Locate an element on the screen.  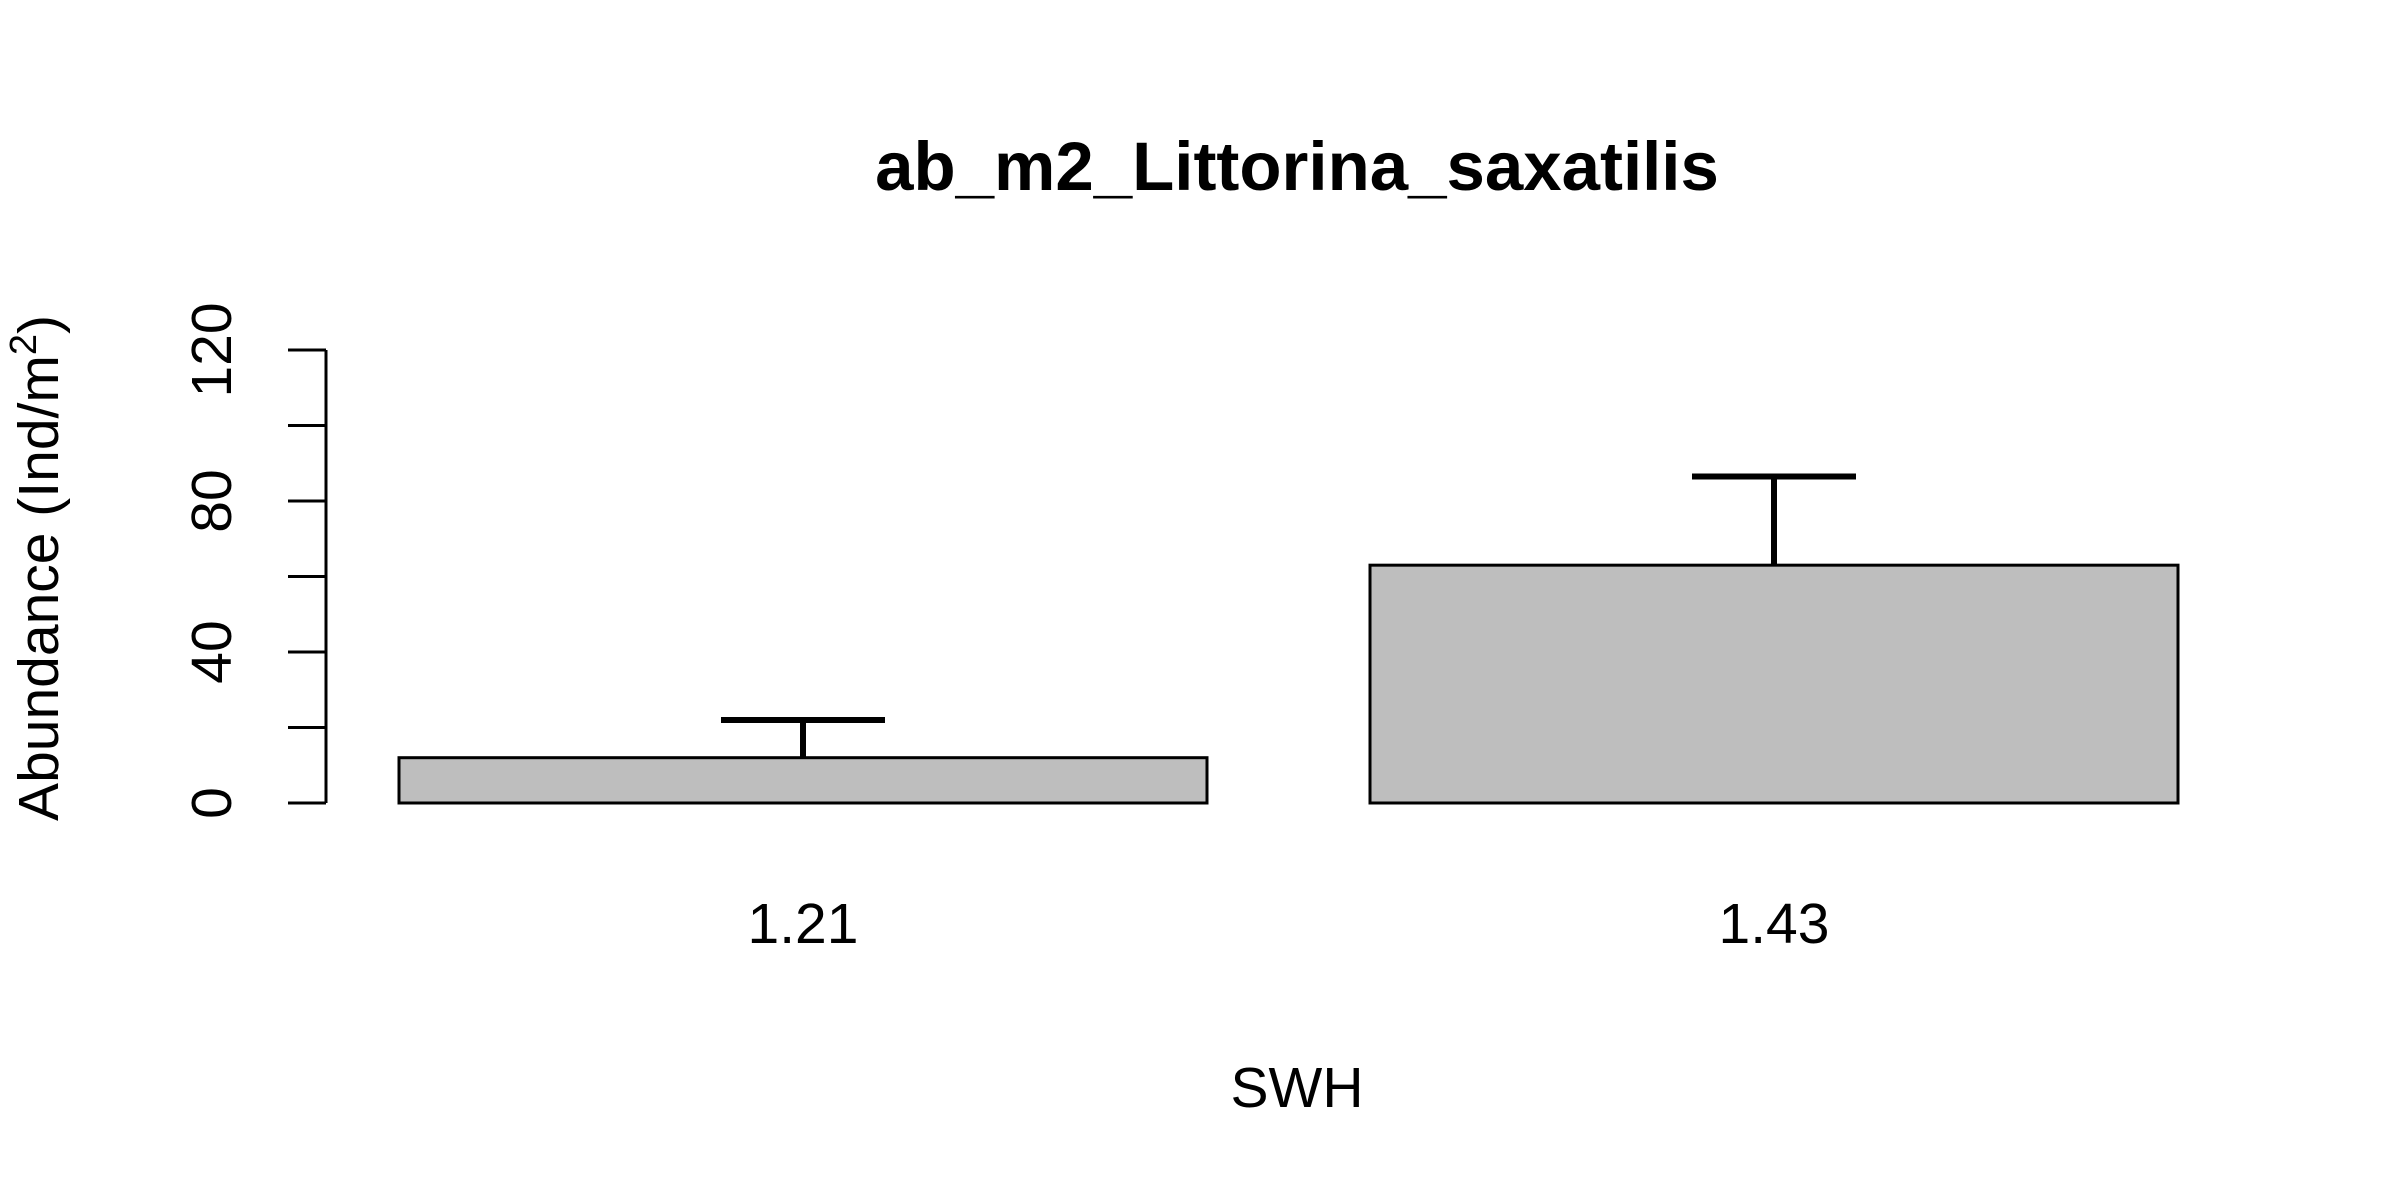
y-tick-label: 0 is located at coordinates (212, 803).